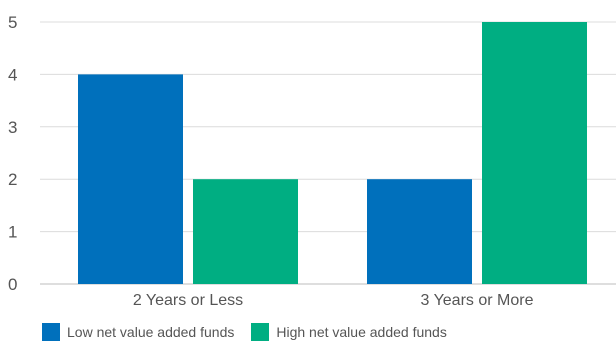 The height and width of the screenshot is (341, 616). Describe the element at coordinates (361, 332) in the screenshot. I see `legend-label-high: High net value added funds` at that location.